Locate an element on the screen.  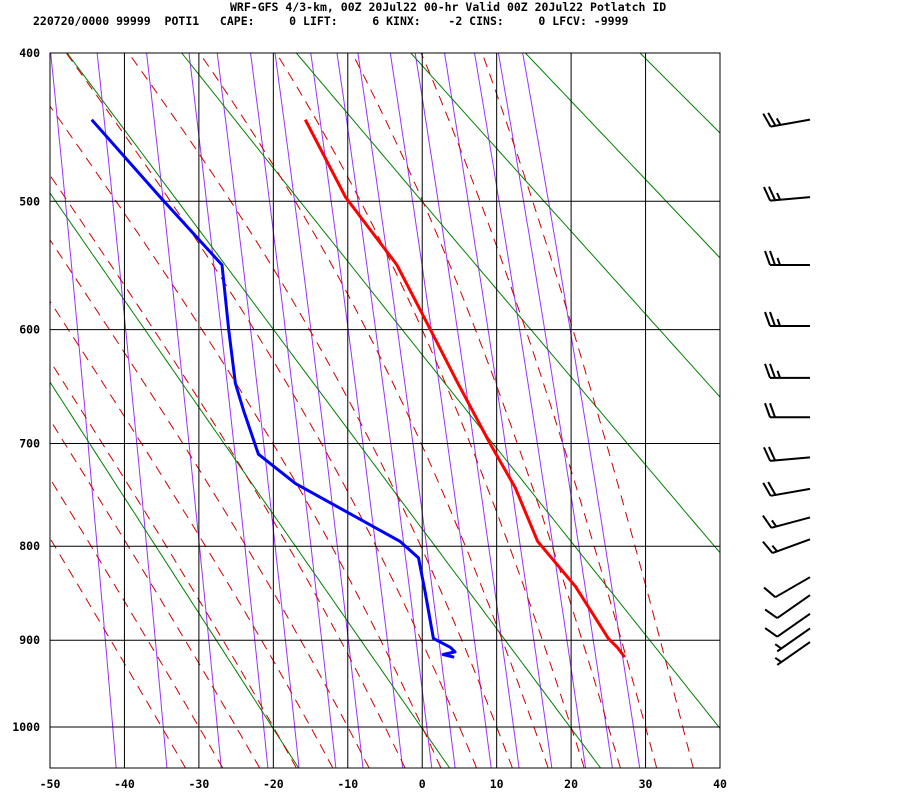
x-tick-label: 30 is located at coordinates (646, 784).